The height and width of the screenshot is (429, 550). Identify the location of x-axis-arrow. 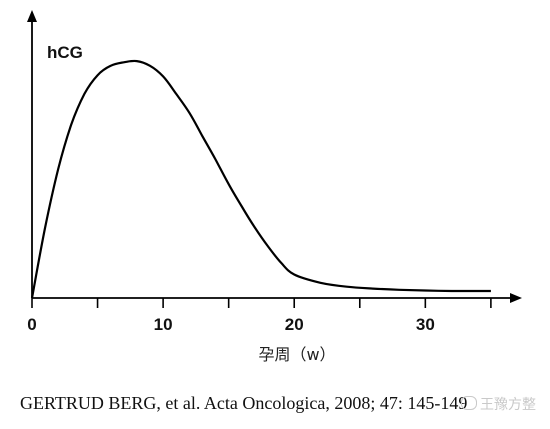
(516, 298).